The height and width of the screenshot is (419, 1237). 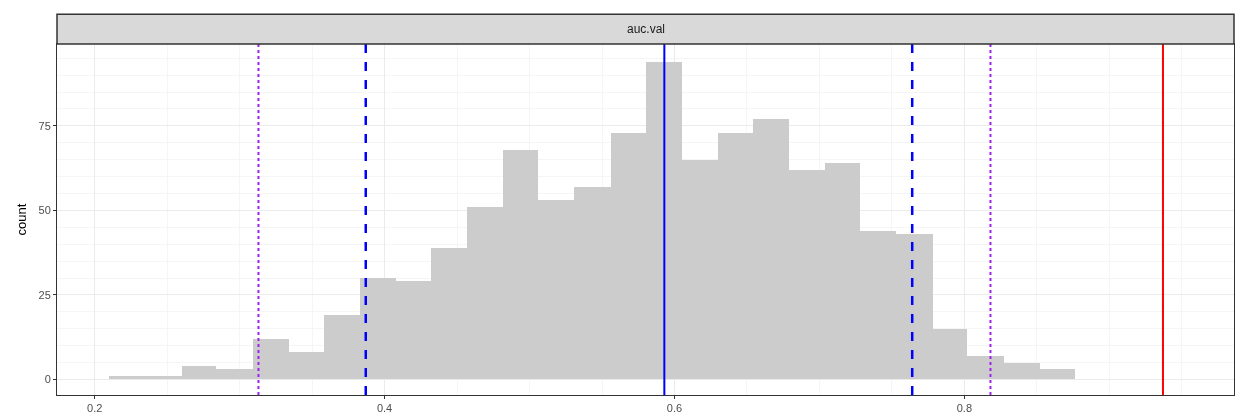 What do you see at coordinates (964, 408) in the screenshot?
I see `x-tick-label: 0.8` at bounding box center [964, 408].